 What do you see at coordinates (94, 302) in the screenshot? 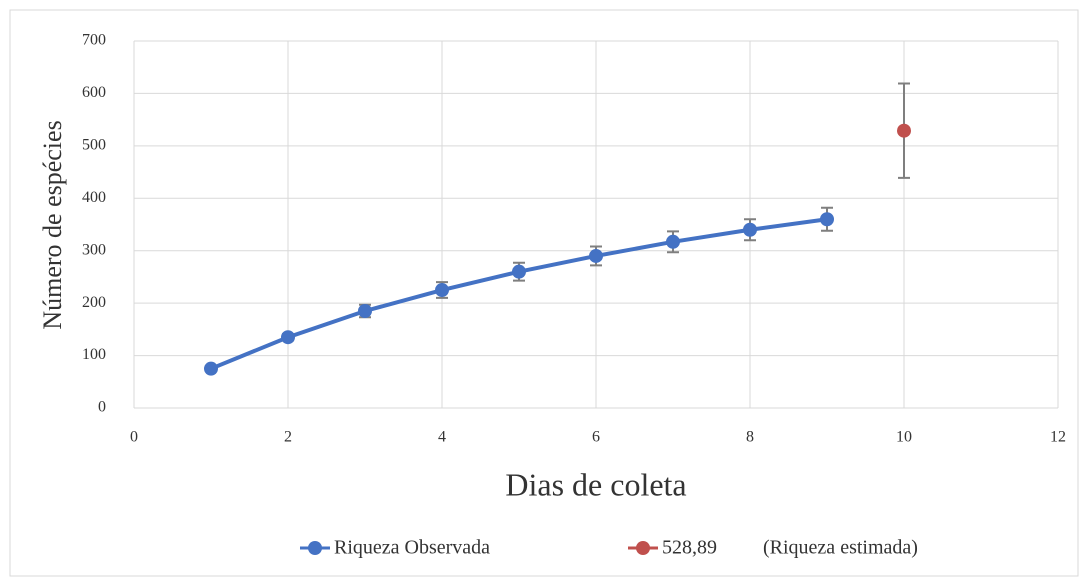
I see `y-tick-label: 200` at bounding box center [94, 302].